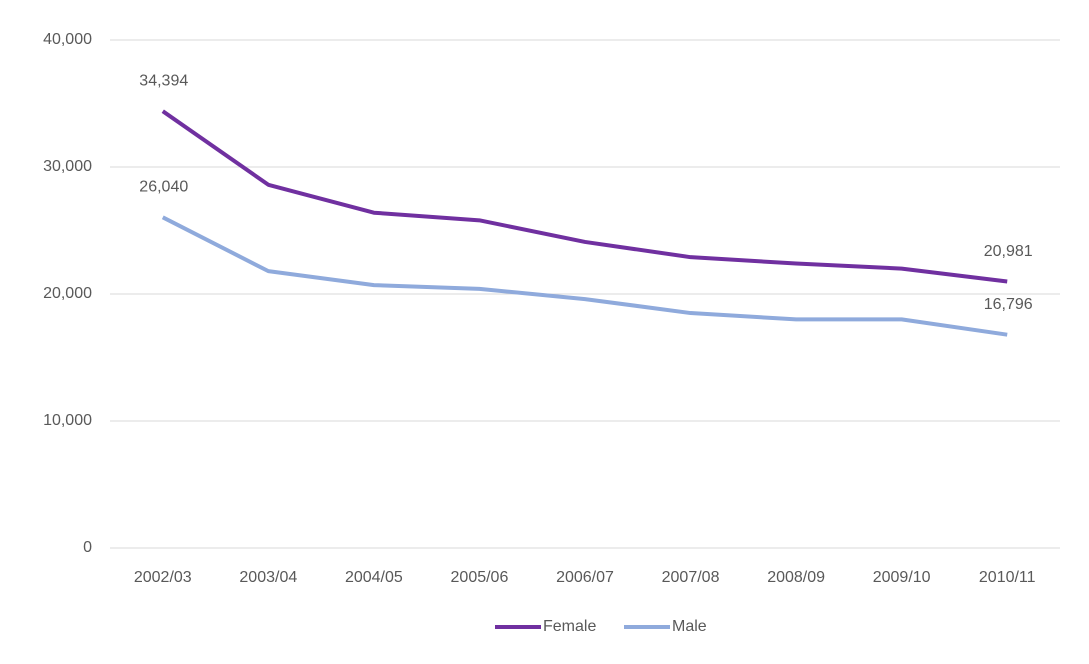  What do you see at coordinates (163, 577) in the screenshot?
I see `x-tick-label: 2002/03` at bounding box center [163, 577].